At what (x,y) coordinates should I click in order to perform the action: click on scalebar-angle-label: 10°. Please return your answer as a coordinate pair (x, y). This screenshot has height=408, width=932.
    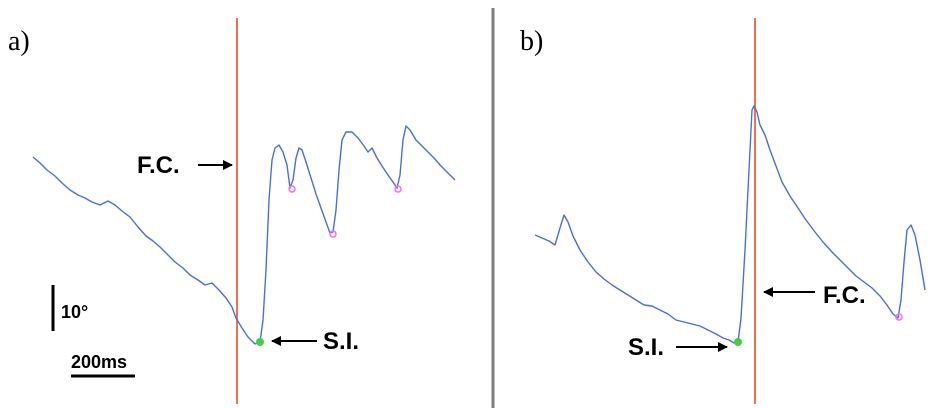
    Looking at the image, I should click on (74, 312).